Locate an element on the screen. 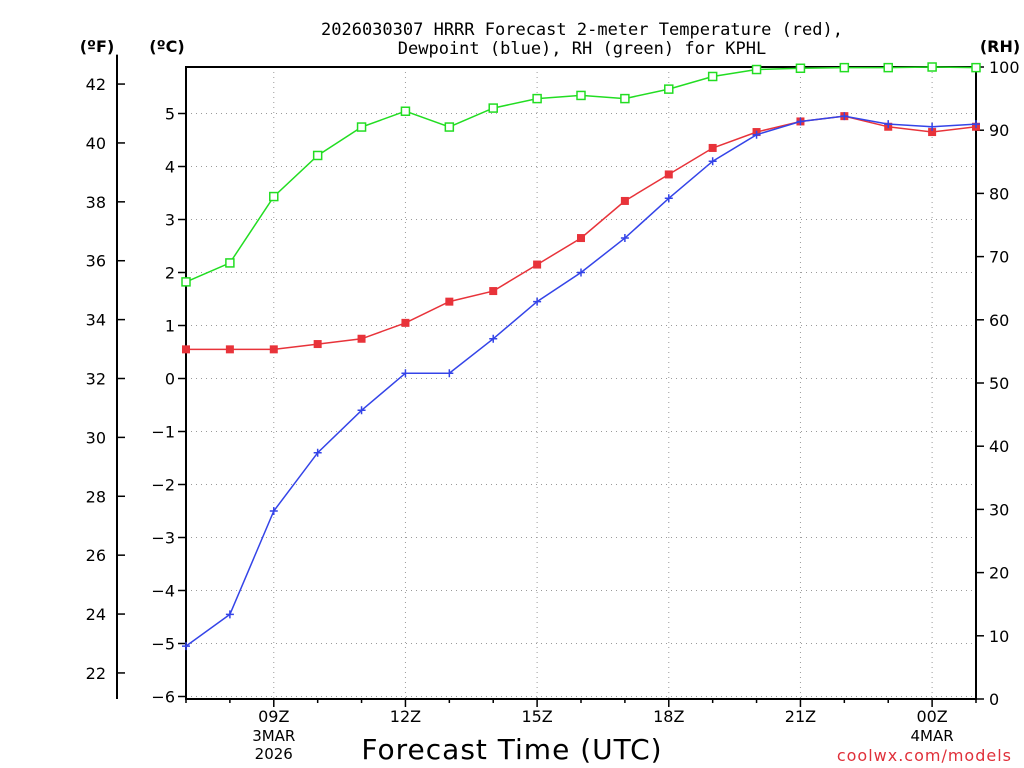 This screenshot has height=768, width=1024. fahrenheit-tick-label: 36 is located at coordinates (96, 261).